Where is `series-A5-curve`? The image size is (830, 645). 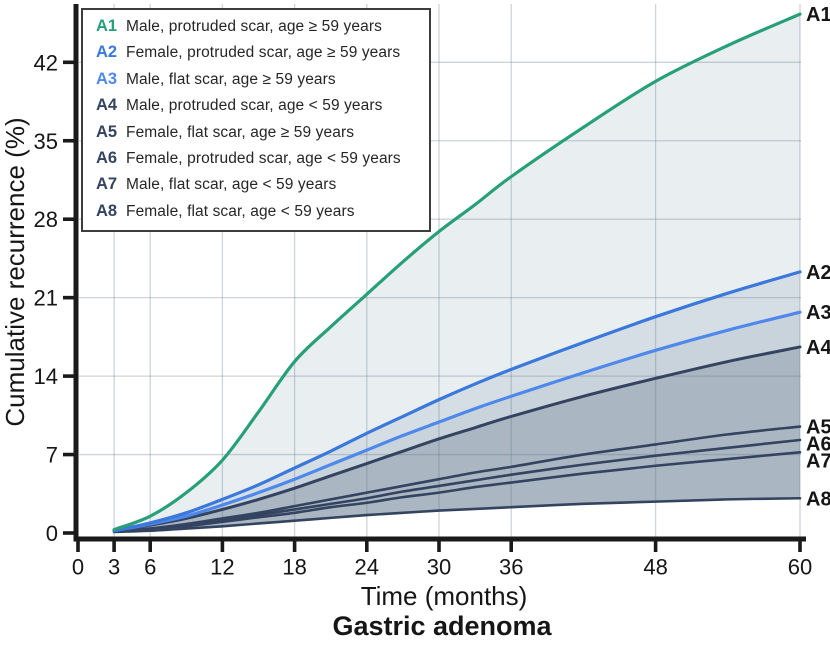
series-A5-curve is located at coordinates (457, 479).